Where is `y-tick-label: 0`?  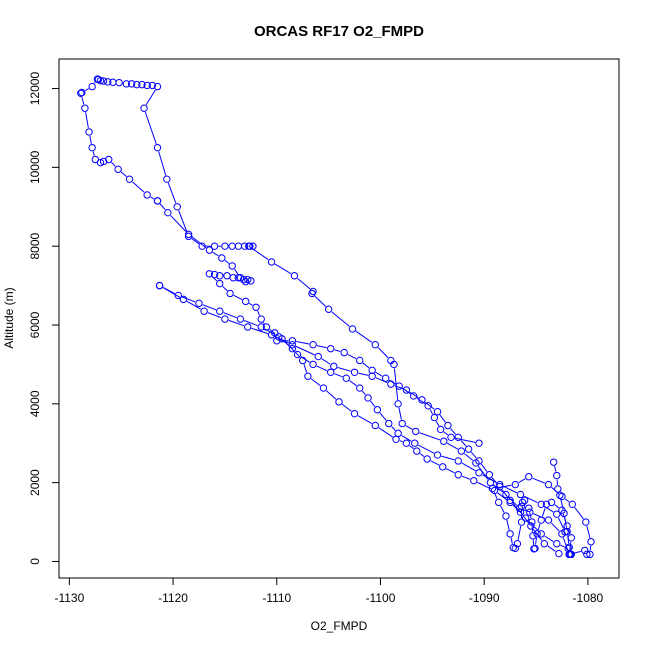
y-tick-label: 0 is located at coordinates (35, 561).